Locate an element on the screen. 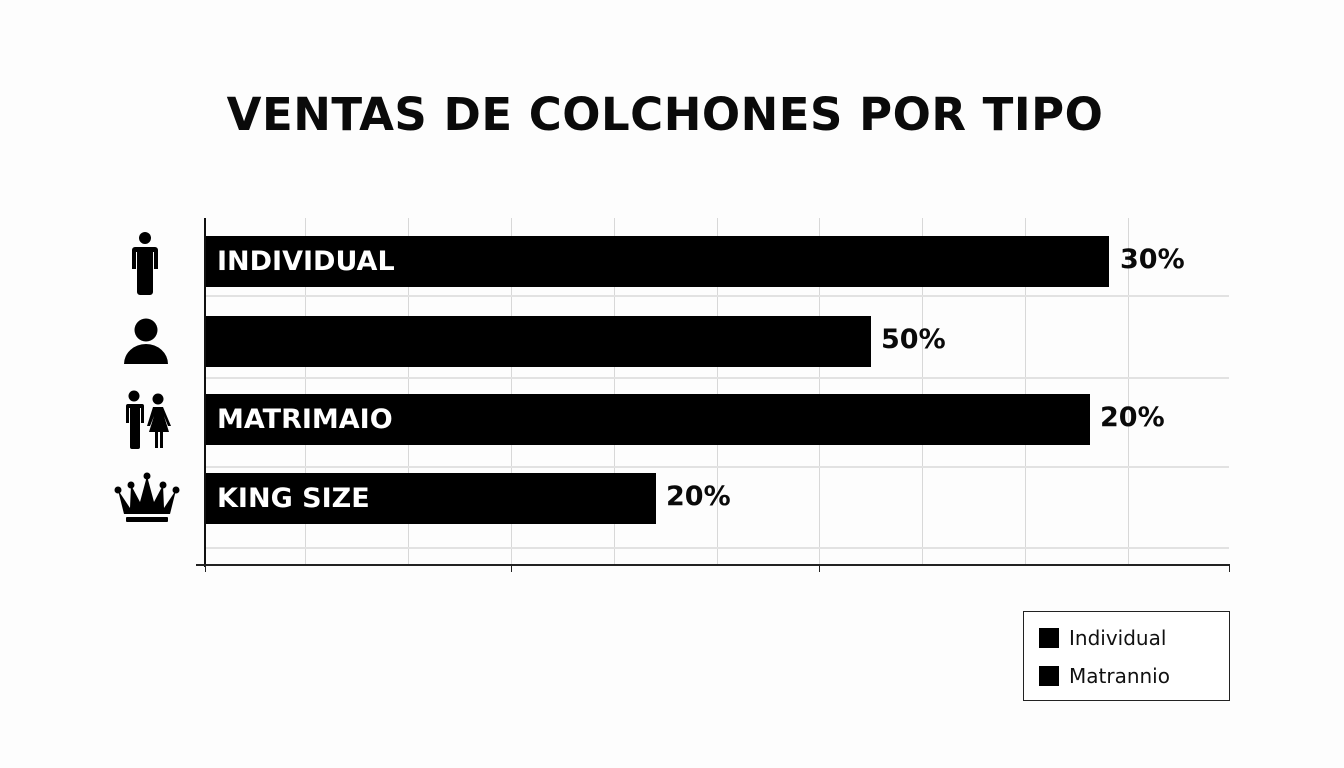 This screenshot has height=768, width=1344. y-axis is located at coordinates (205, 392).